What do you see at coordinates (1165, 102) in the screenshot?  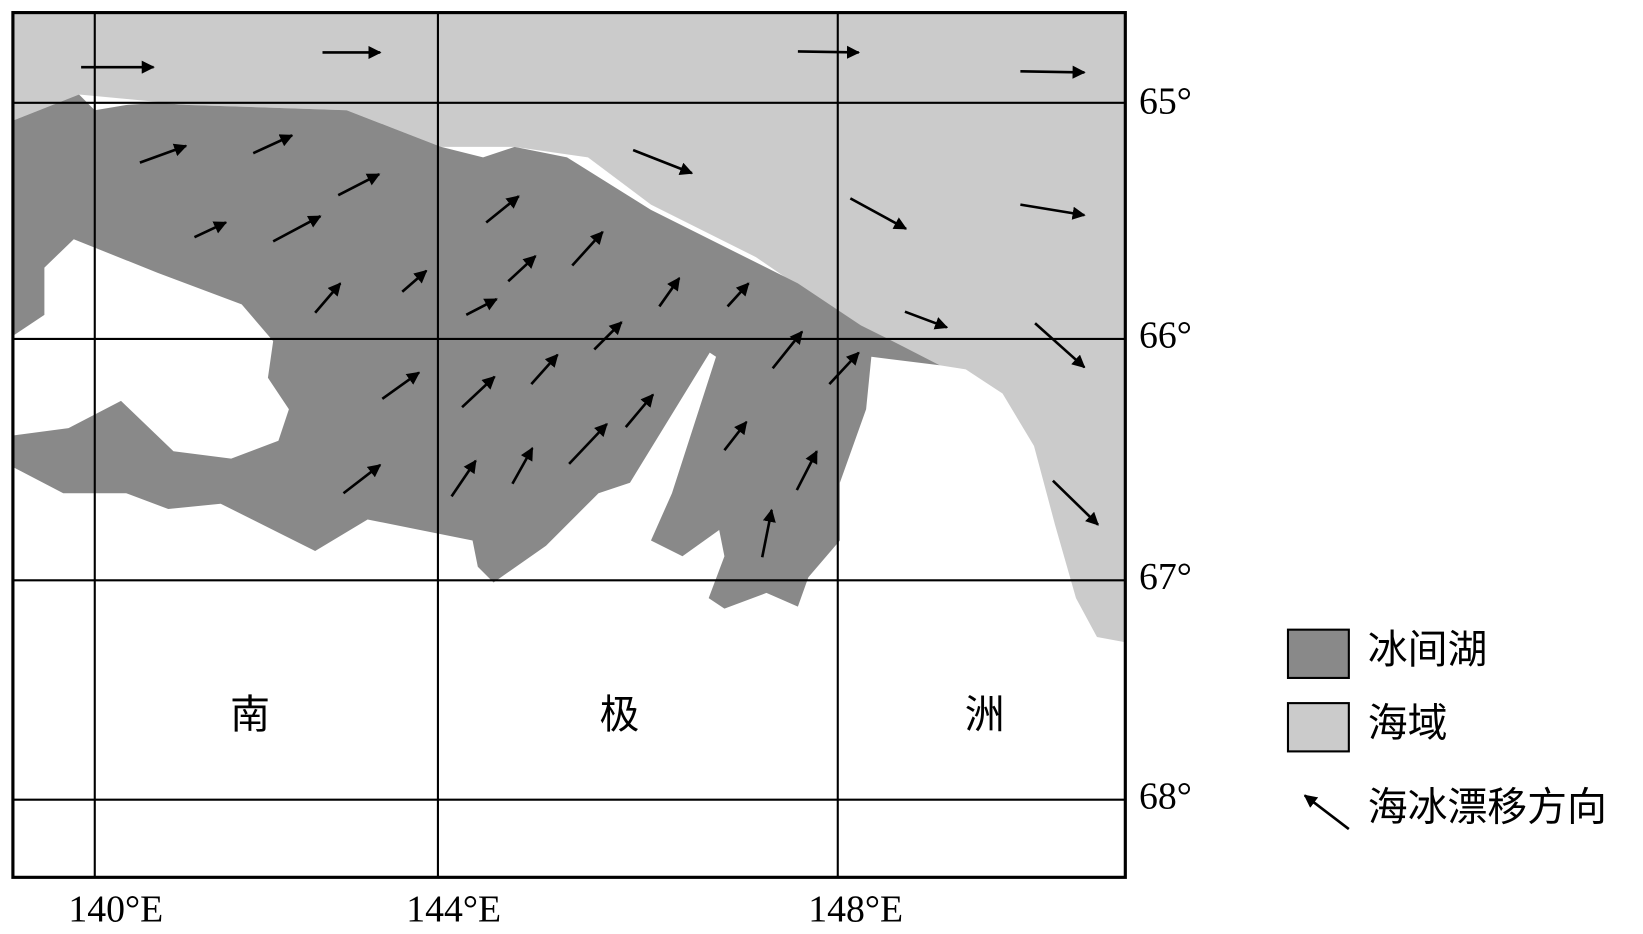 I see `lat-label: 65°` at bounding box center [1165, 102].